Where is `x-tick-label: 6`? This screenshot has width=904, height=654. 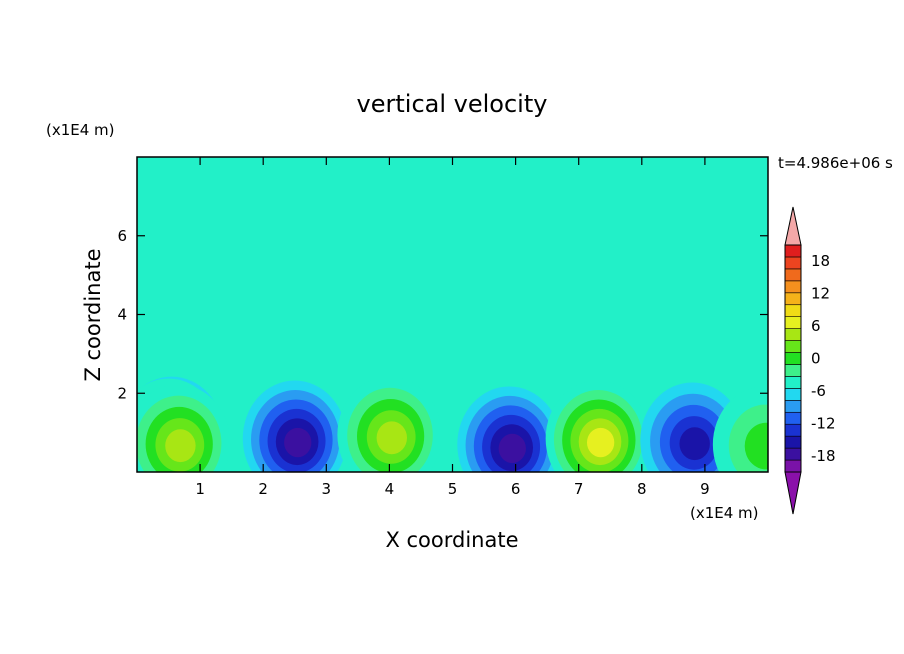 x-tick-label: 6 is located at coordinates (516, 489).